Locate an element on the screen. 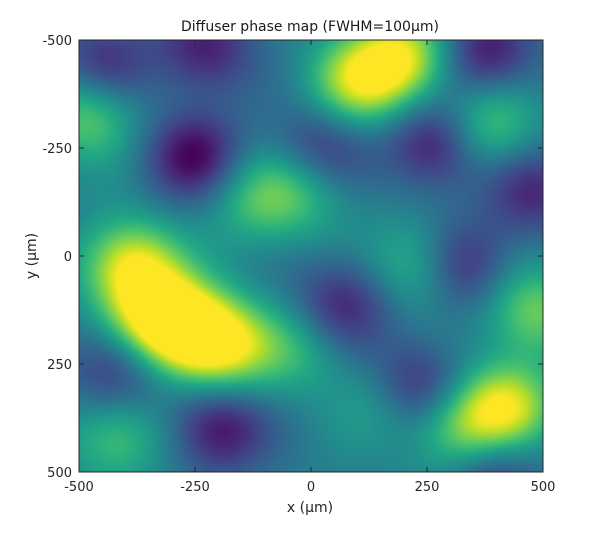  x-tick-label: 0 is located at coordinates (311, 487).